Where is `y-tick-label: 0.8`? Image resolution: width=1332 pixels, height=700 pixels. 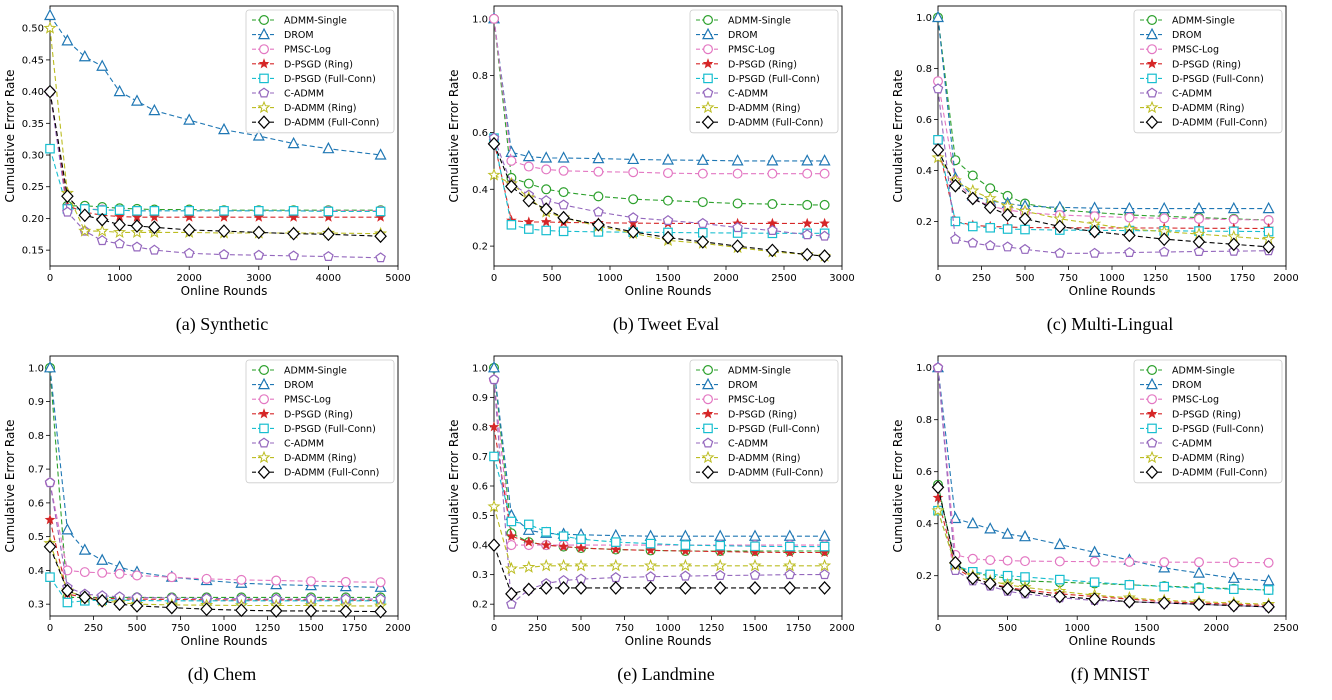
y-tick-label: 0.8 is located at coordinates (924, 420).